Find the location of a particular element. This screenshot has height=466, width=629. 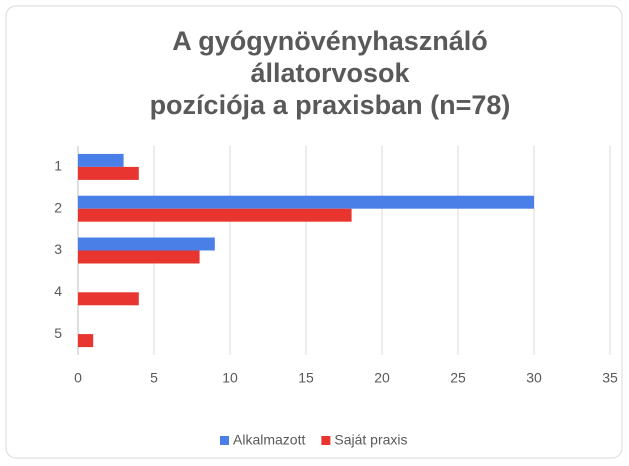

x-tick-label: 15 is located at coordinates (306, 378).